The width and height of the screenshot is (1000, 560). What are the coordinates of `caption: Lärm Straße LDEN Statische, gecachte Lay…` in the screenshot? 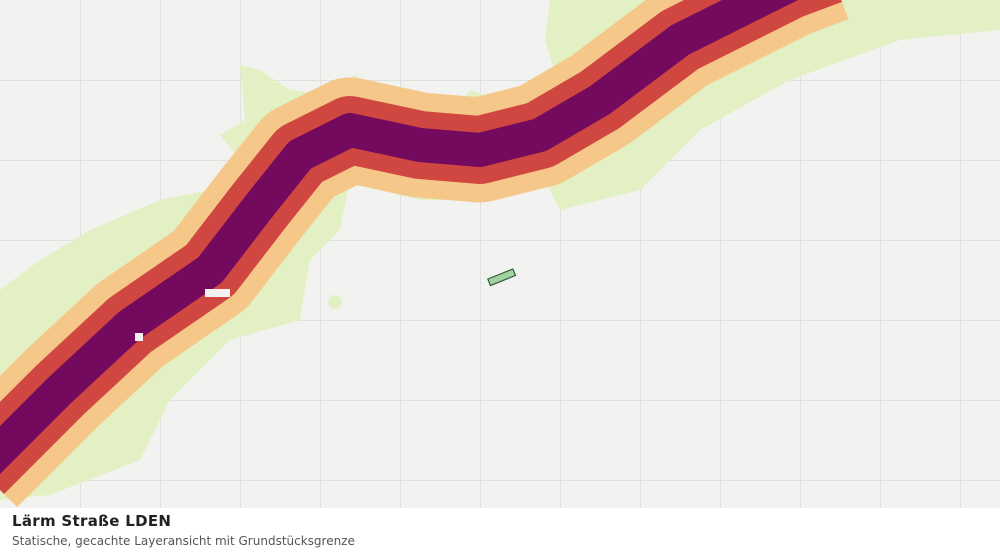 It's located at (183, 530).